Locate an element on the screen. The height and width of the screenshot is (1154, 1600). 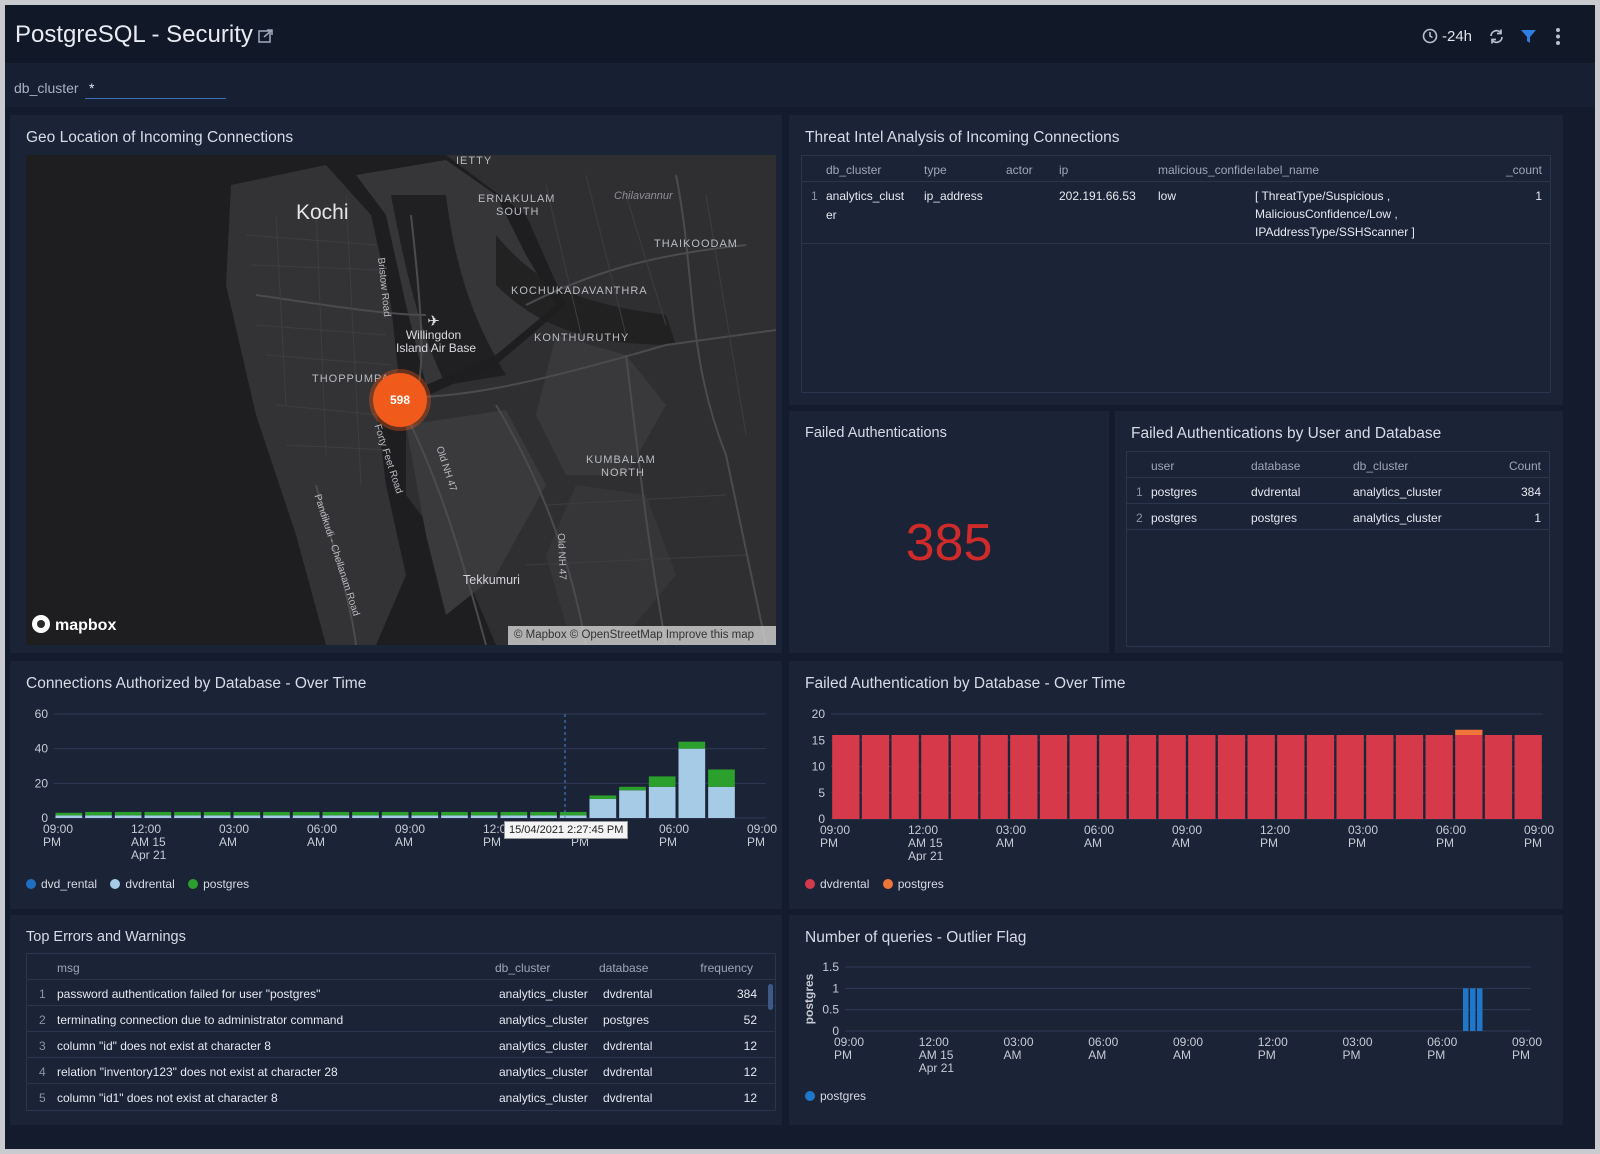
y-tick-label: 20 is located at coordinates (42, 783).